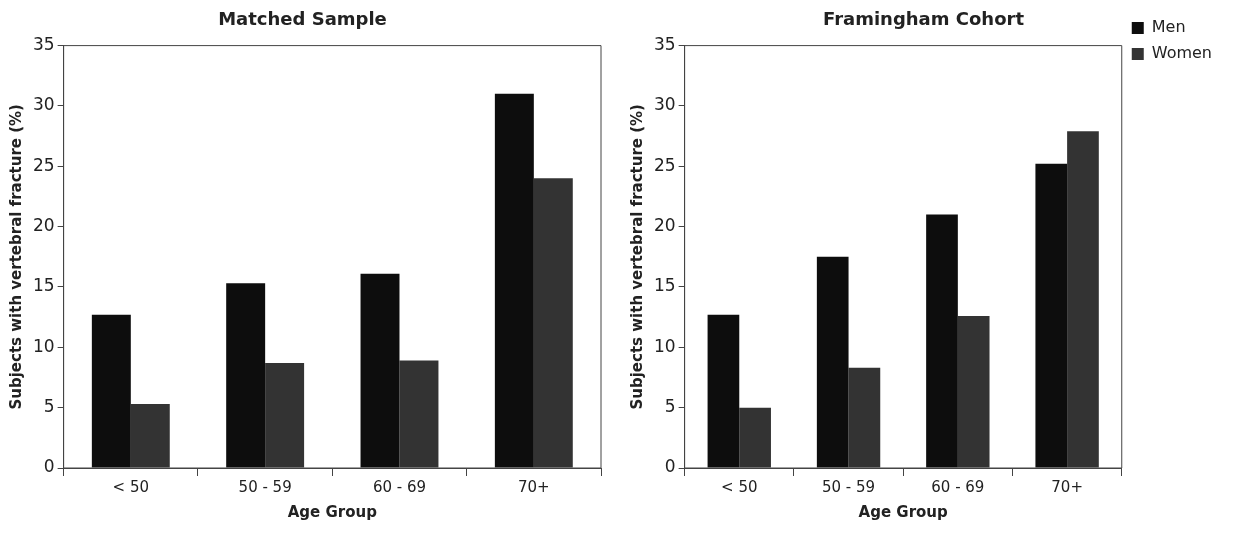 Image resolution: width=1242 pixels, height=533 pixels. I want to click on chart-title: Framingham Cohort, so click(923, 19).